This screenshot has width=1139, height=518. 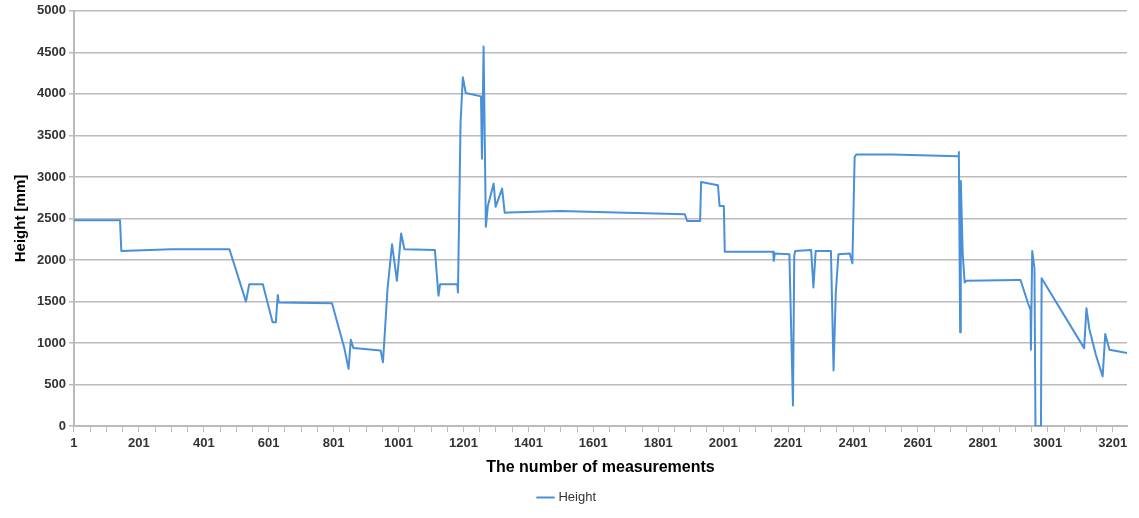 What do you see at coordinates (333, 442) in the screenshot?
I see `x-tick-label: 801` at bounding box center [333, 442].